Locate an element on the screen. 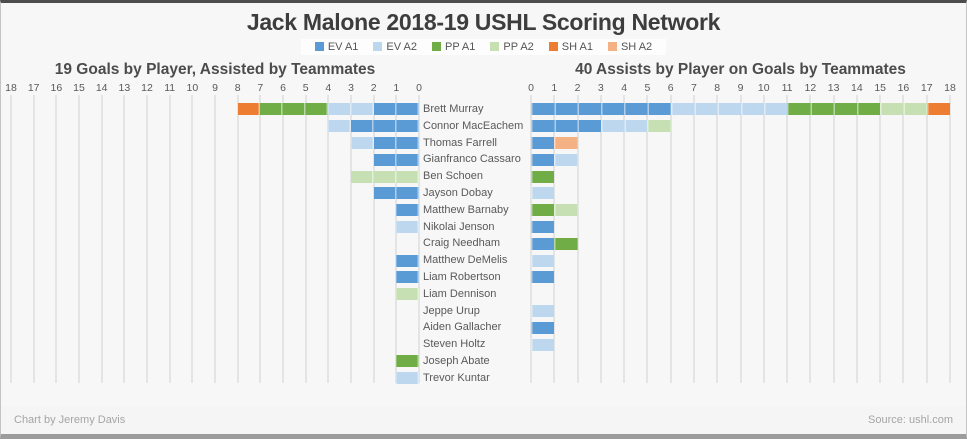 The height and width of the screenshot is (439, 967). assists-chart-axis: 0 1 2 3 4 5 6 7 8 9 10 11 12 13 14 15 16 17 18 is located at coordinates (742, 88).